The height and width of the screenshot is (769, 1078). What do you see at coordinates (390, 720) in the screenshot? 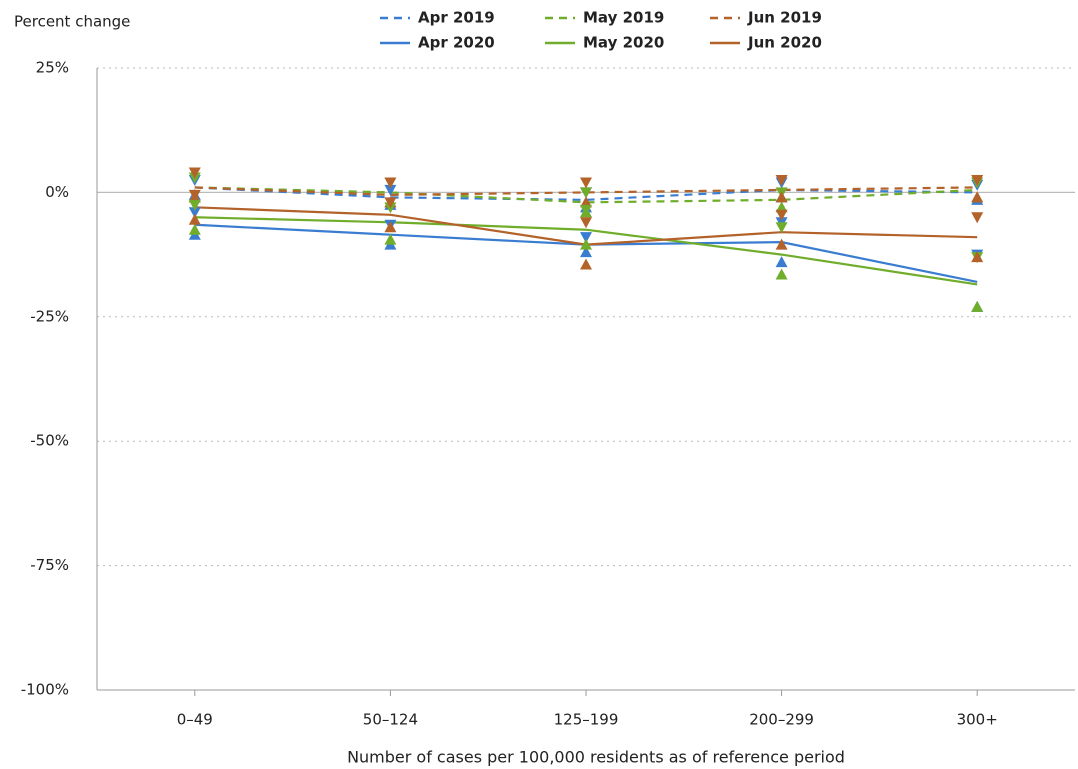
I see `x-tick-label: 50–124` at bounding box center [390, 720].